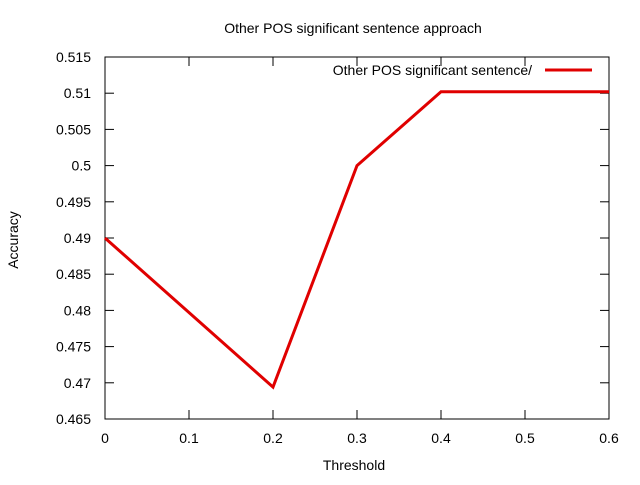  Describe the element at coordinates (13, 240) in the screenshot. I see `y-axis-label: Accuracy` at that location.